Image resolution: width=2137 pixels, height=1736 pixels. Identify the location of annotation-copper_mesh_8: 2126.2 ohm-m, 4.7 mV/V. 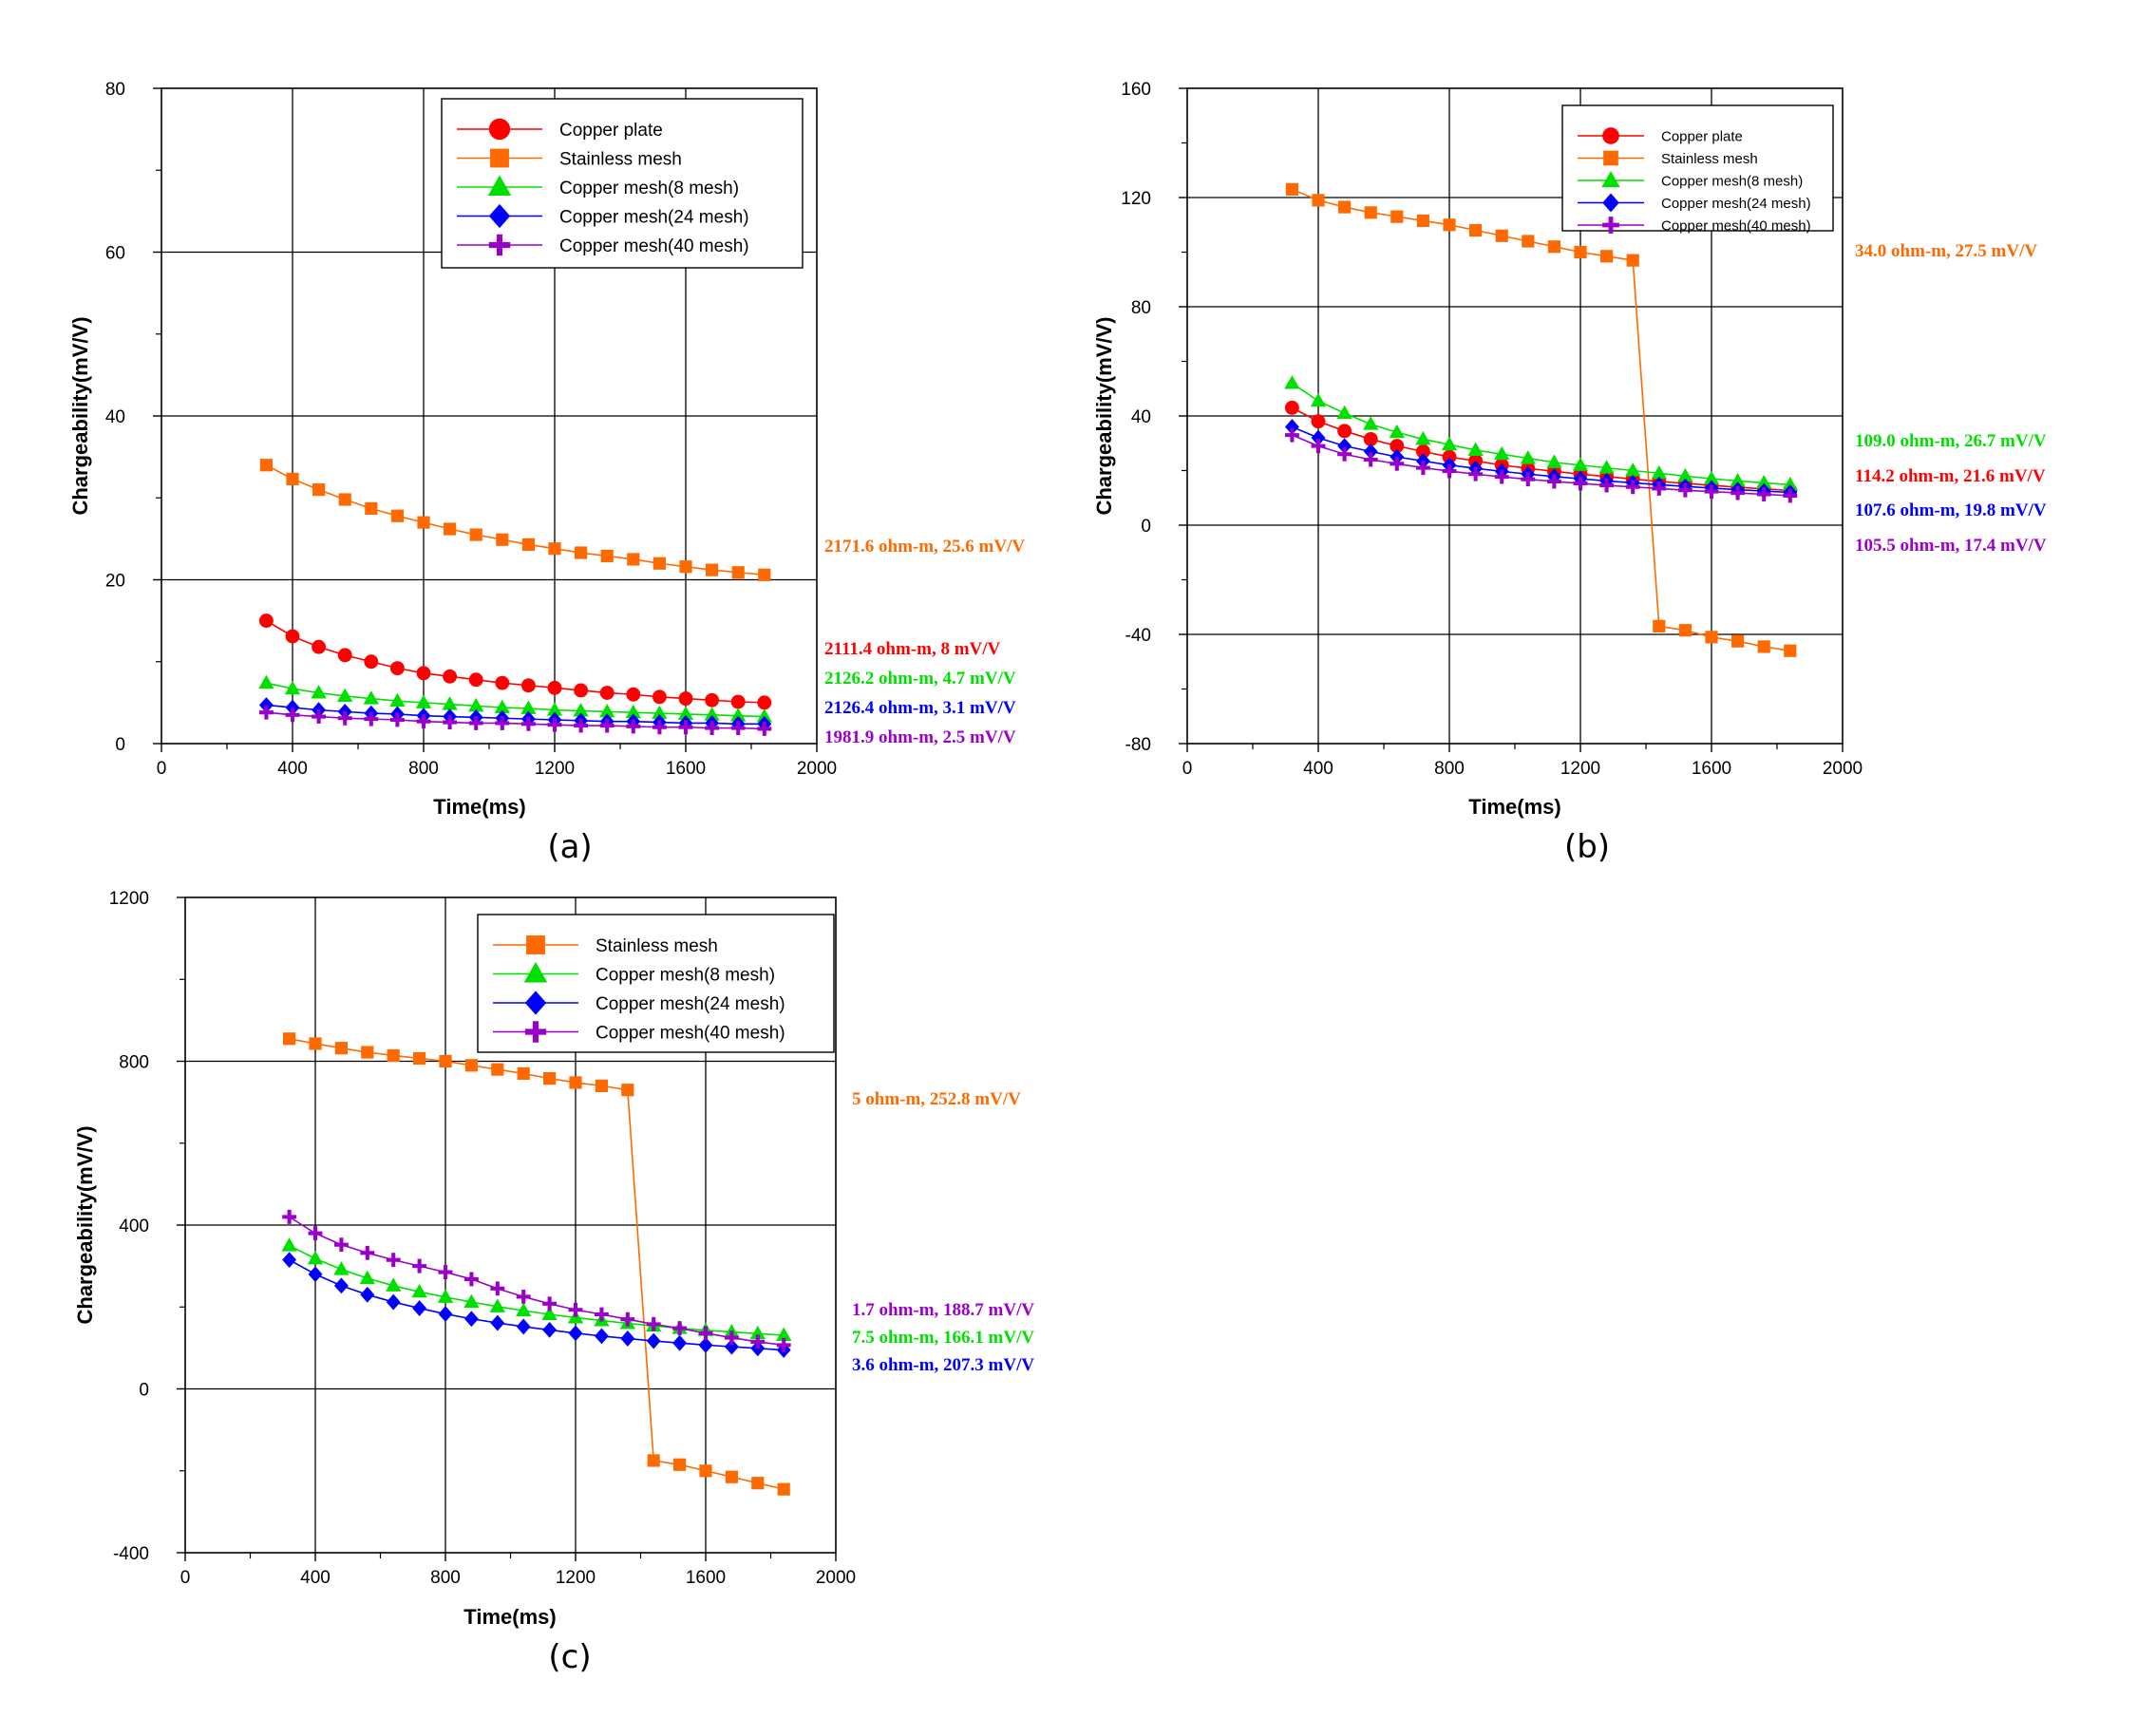
(920, 679).